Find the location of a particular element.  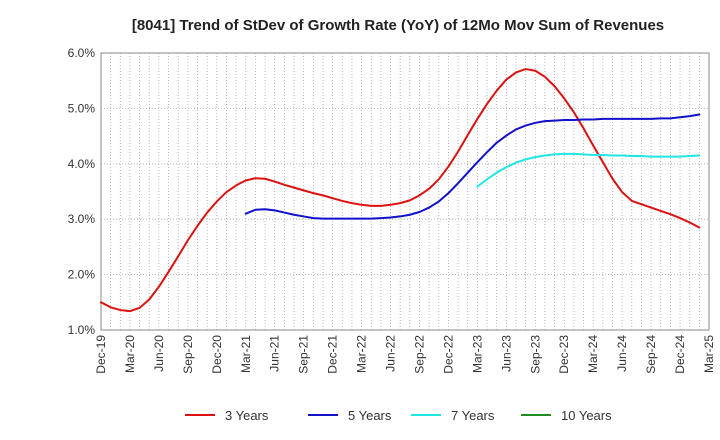

y-axis: 1.0% 2.0% 3.0% 4.0% 5.0% 6.0% is located at coordinates (82, 191).